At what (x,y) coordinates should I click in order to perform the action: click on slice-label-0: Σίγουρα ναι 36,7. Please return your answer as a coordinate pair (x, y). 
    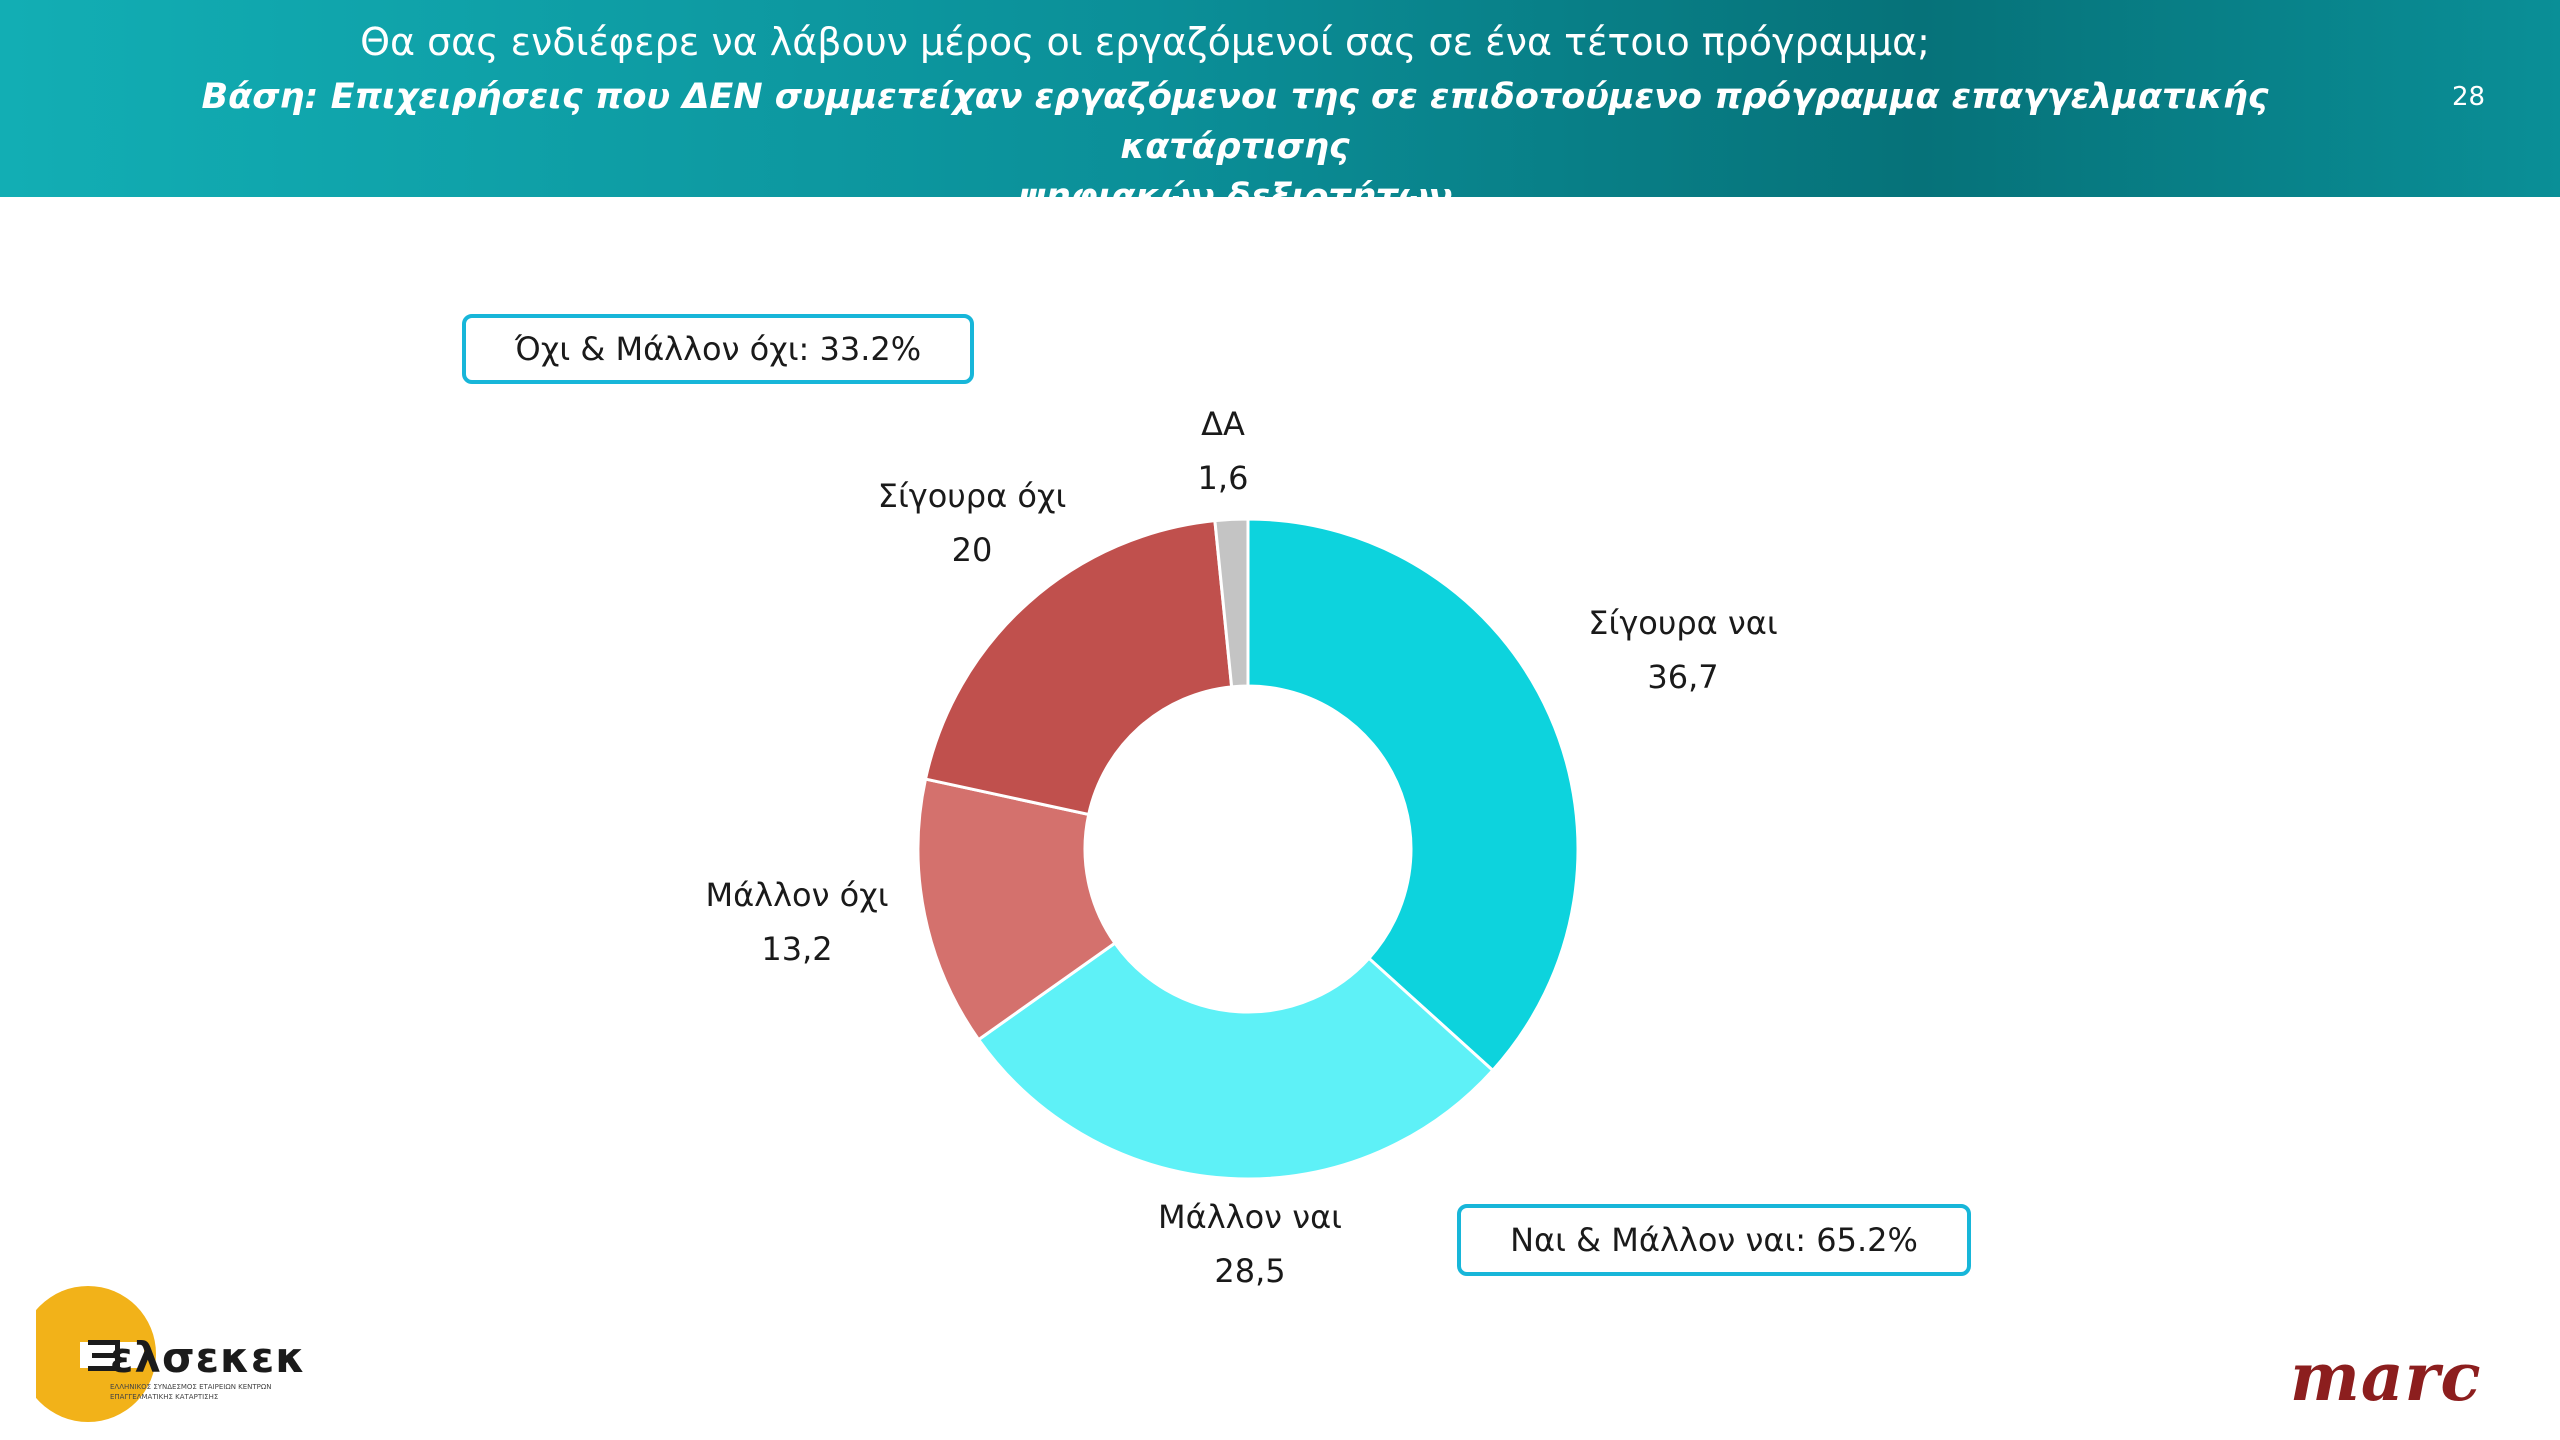
    Looking at the image, I should click on (1682, 650).